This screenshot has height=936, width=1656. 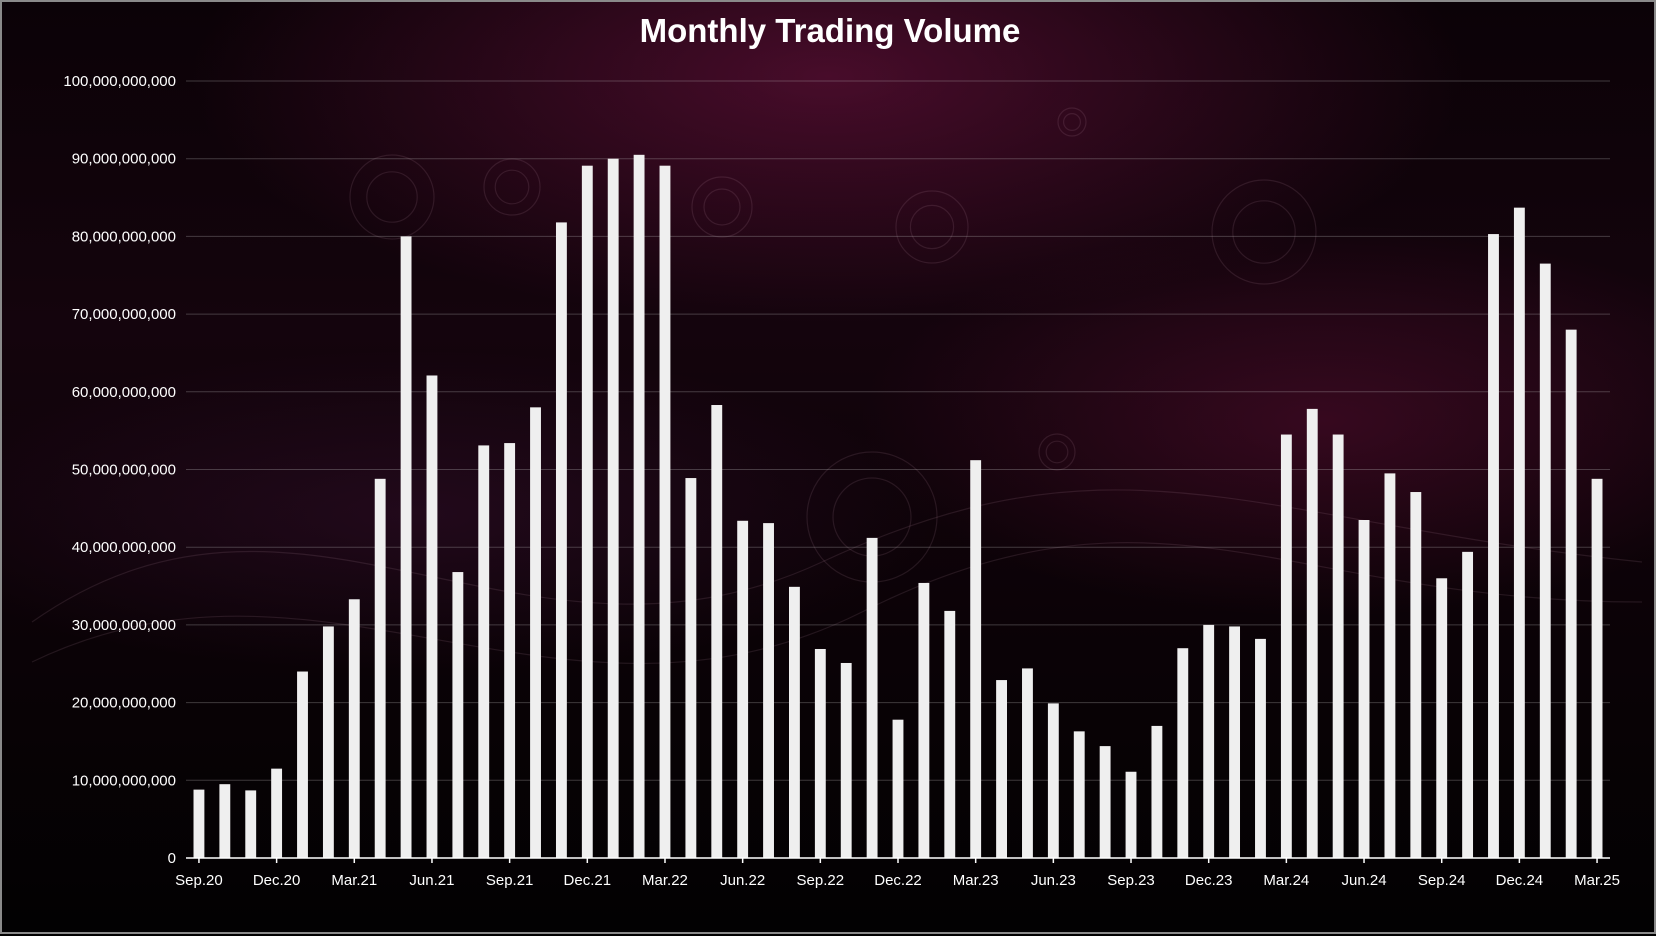 I want to click on bar-Nov.21, so click(x=561, y=540).